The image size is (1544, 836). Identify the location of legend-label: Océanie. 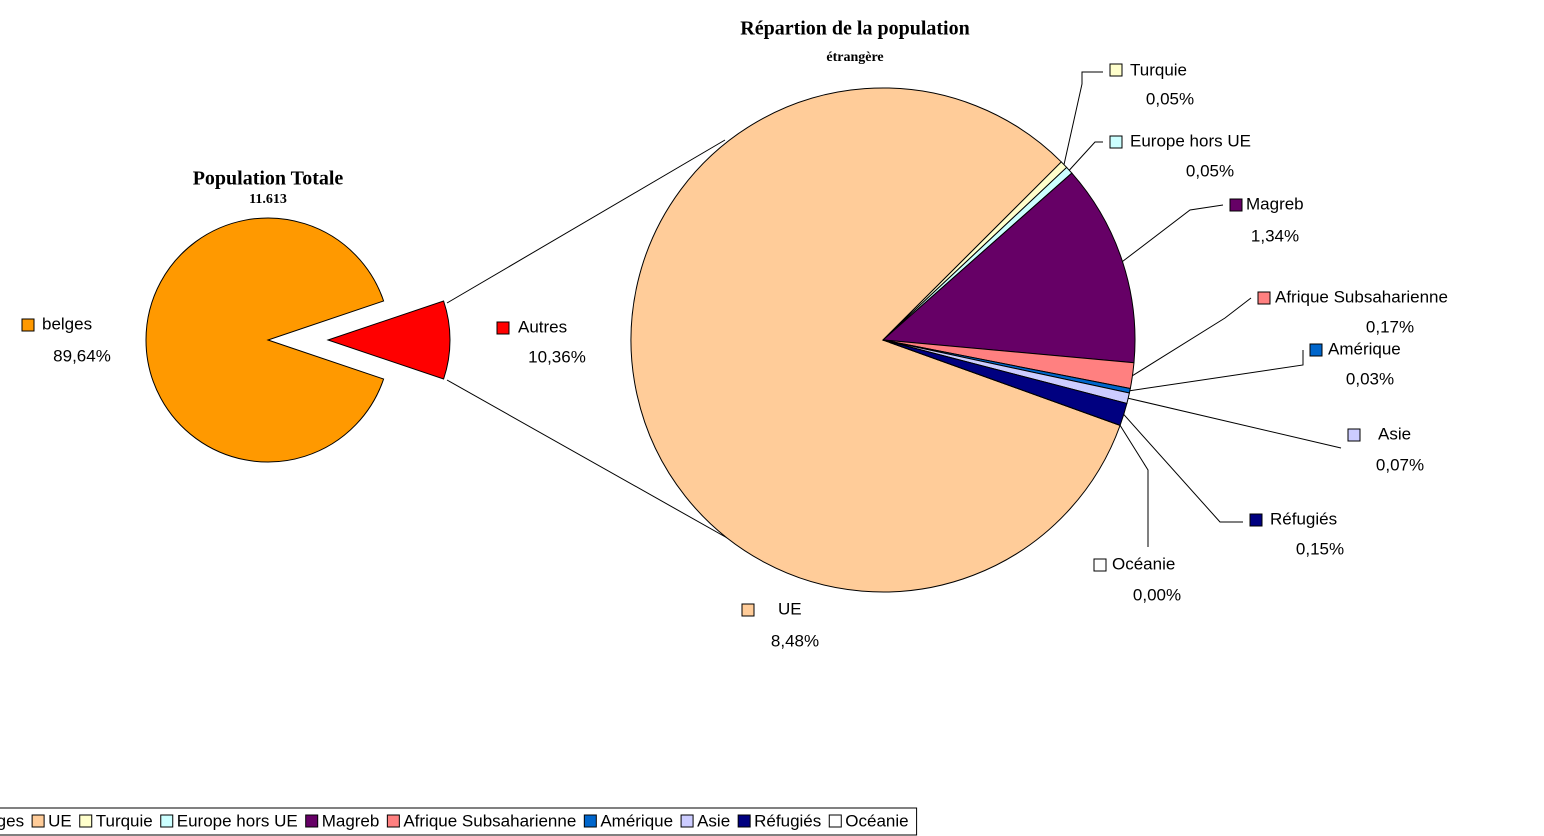
(876, 820).